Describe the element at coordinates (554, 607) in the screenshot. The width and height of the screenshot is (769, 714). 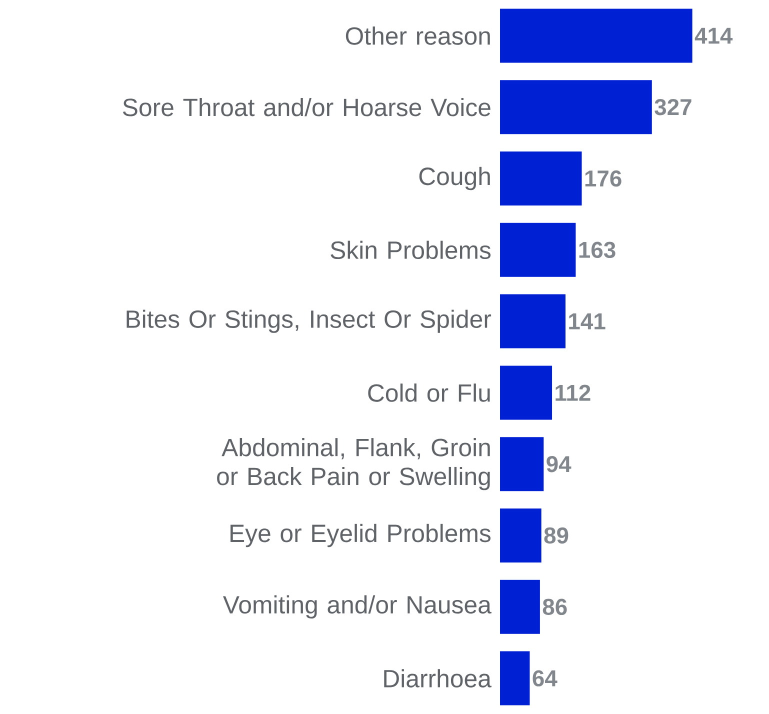
I see `data-label: 86` at that location.